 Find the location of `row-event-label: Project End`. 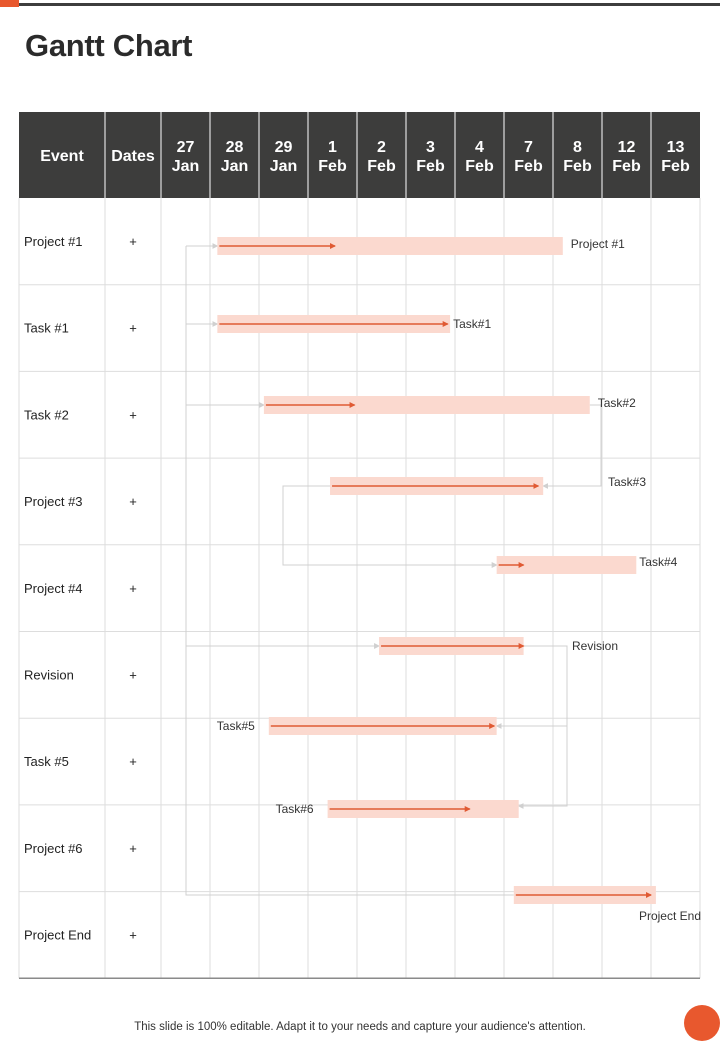

row-event-label: Project End is located at coordinates (57, 935).